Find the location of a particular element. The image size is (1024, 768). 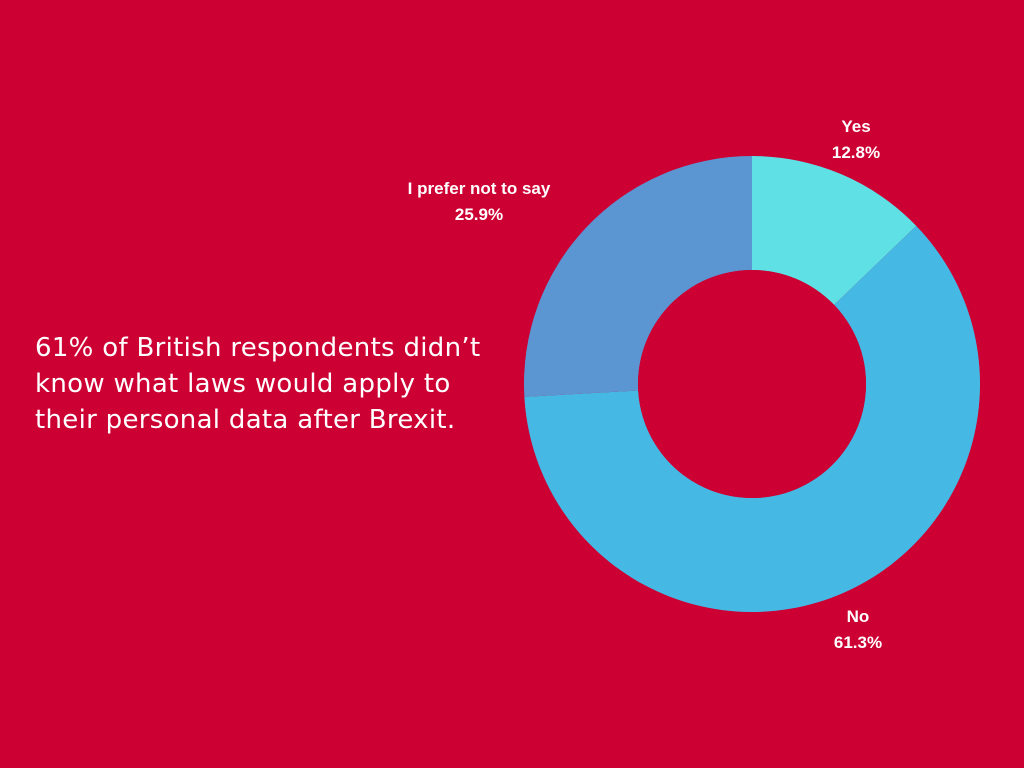

slice-value-label: 61.3% is located at coordinates (858, 642).